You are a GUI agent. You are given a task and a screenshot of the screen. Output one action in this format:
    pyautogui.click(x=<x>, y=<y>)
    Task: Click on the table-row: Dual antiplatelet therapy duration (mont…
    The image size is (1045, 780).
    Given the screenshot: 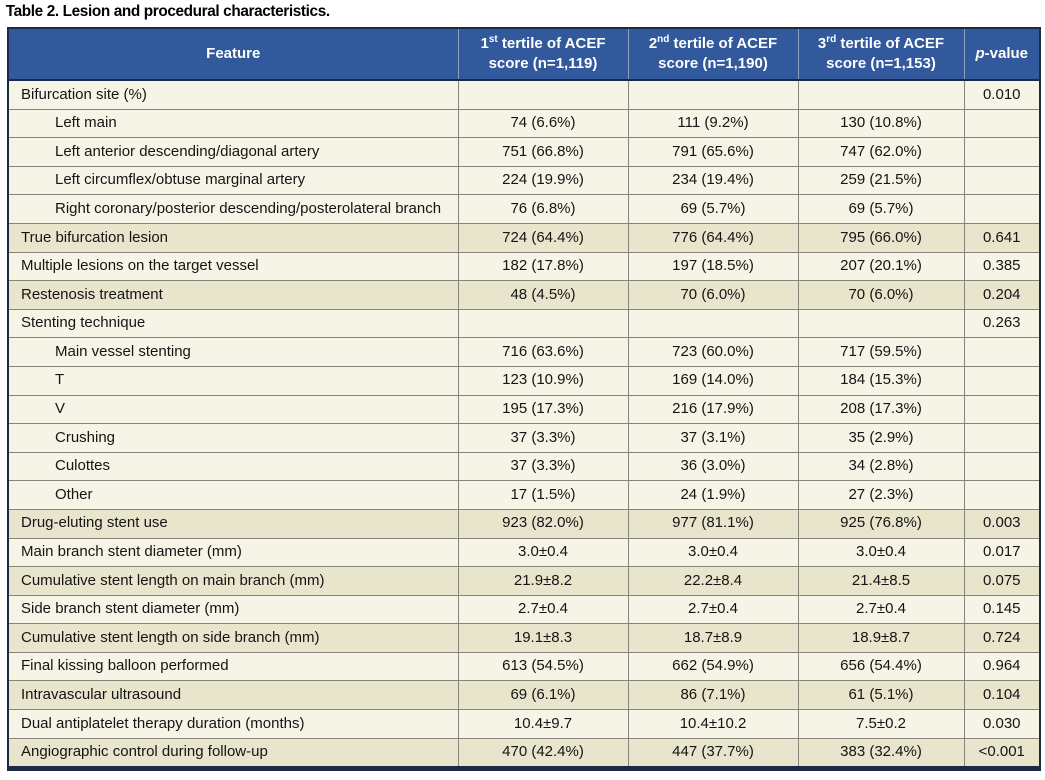 What is the action you would take?
    pyautogui.click(x=524, y=724)
    